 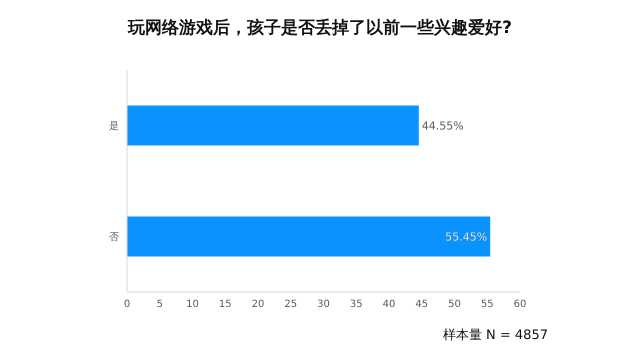 I want to click on x-tick-label: 0, so click(x=127, y=304).